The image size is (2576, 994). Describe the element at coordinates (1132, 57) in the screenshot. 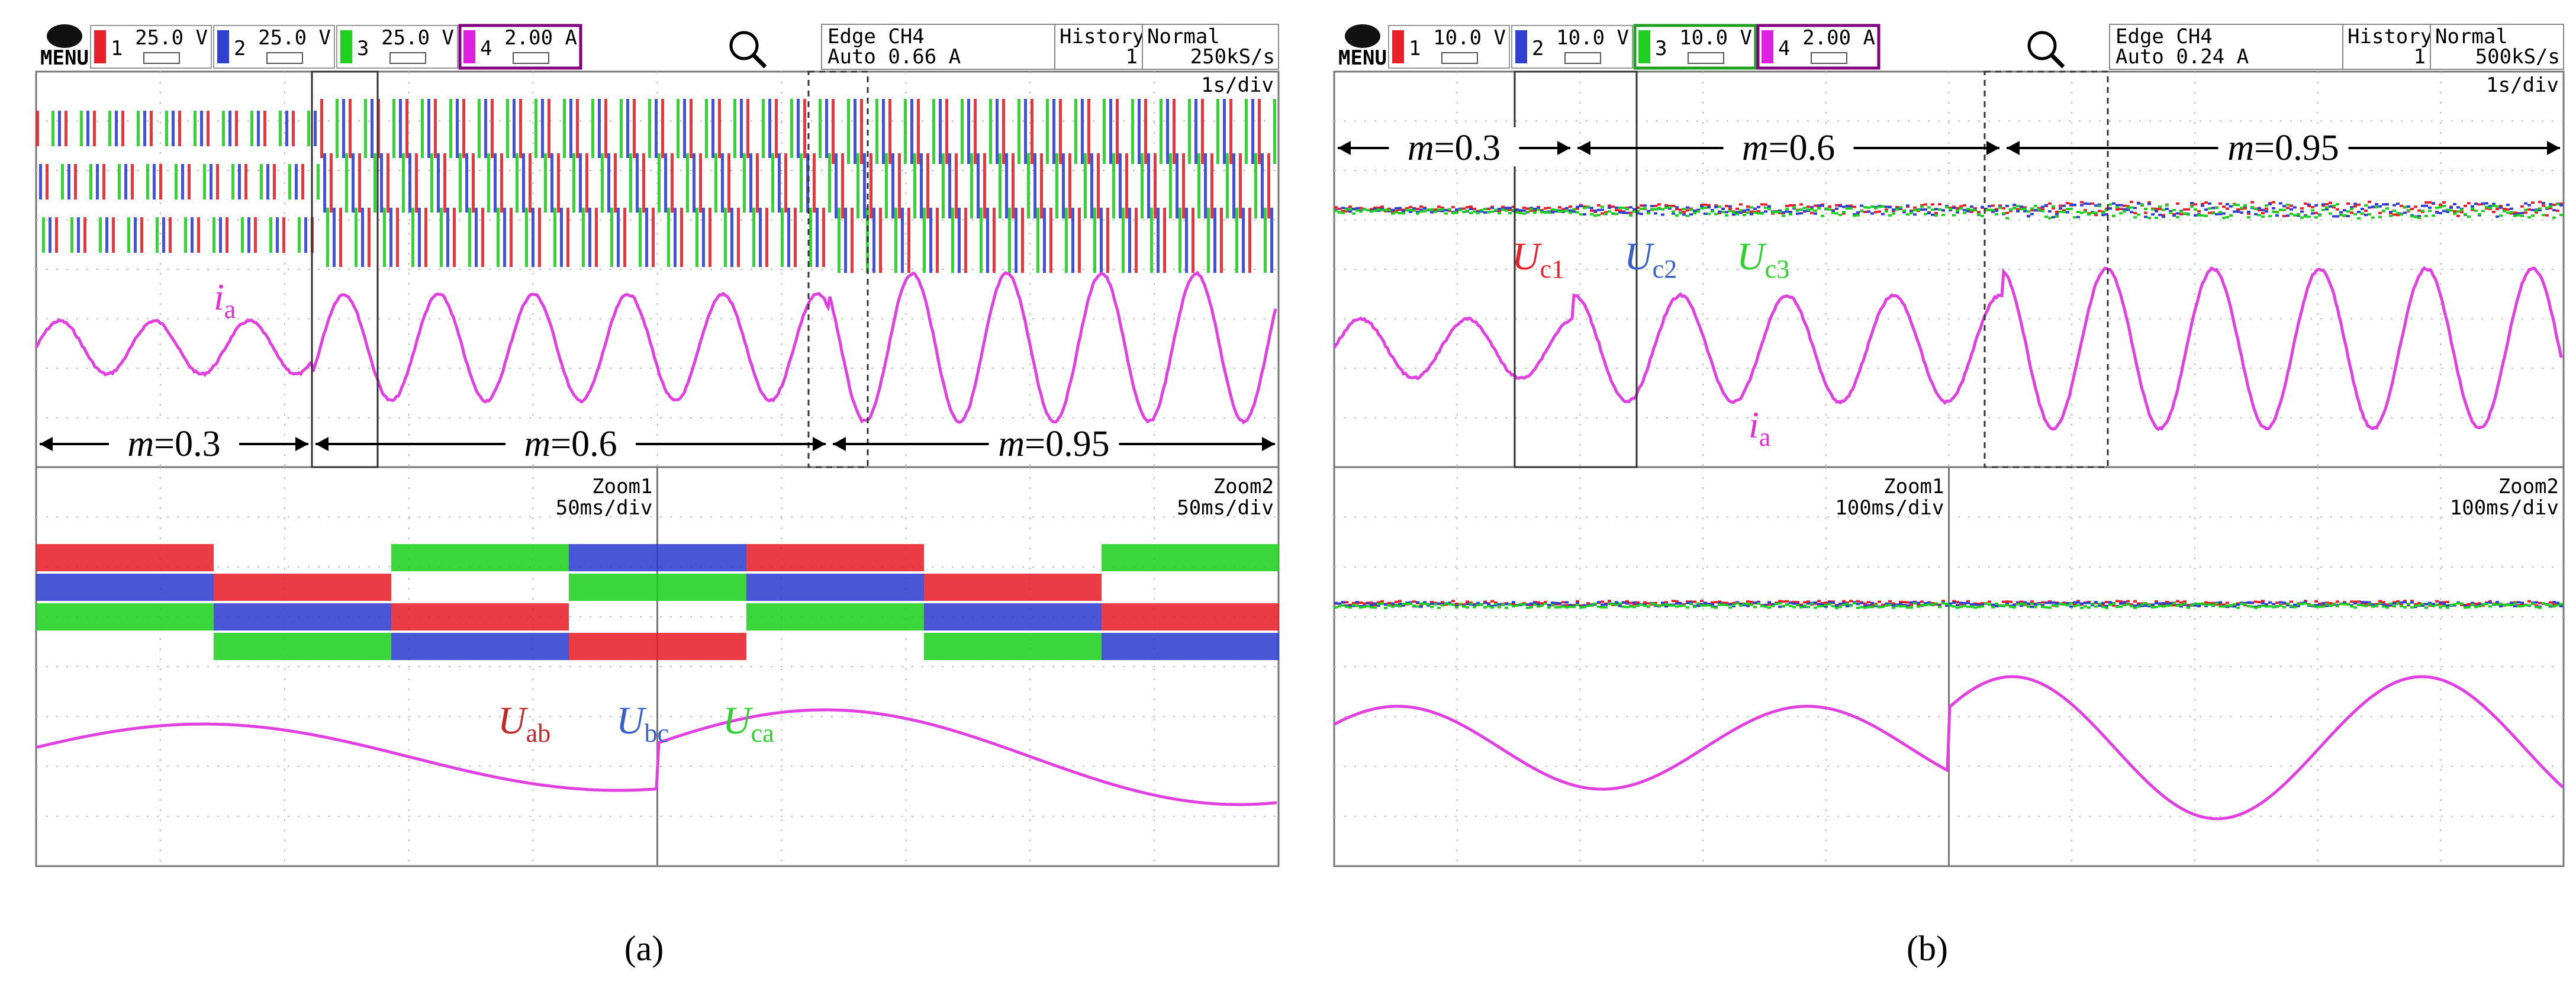

I see `history-value: 1` at that location.